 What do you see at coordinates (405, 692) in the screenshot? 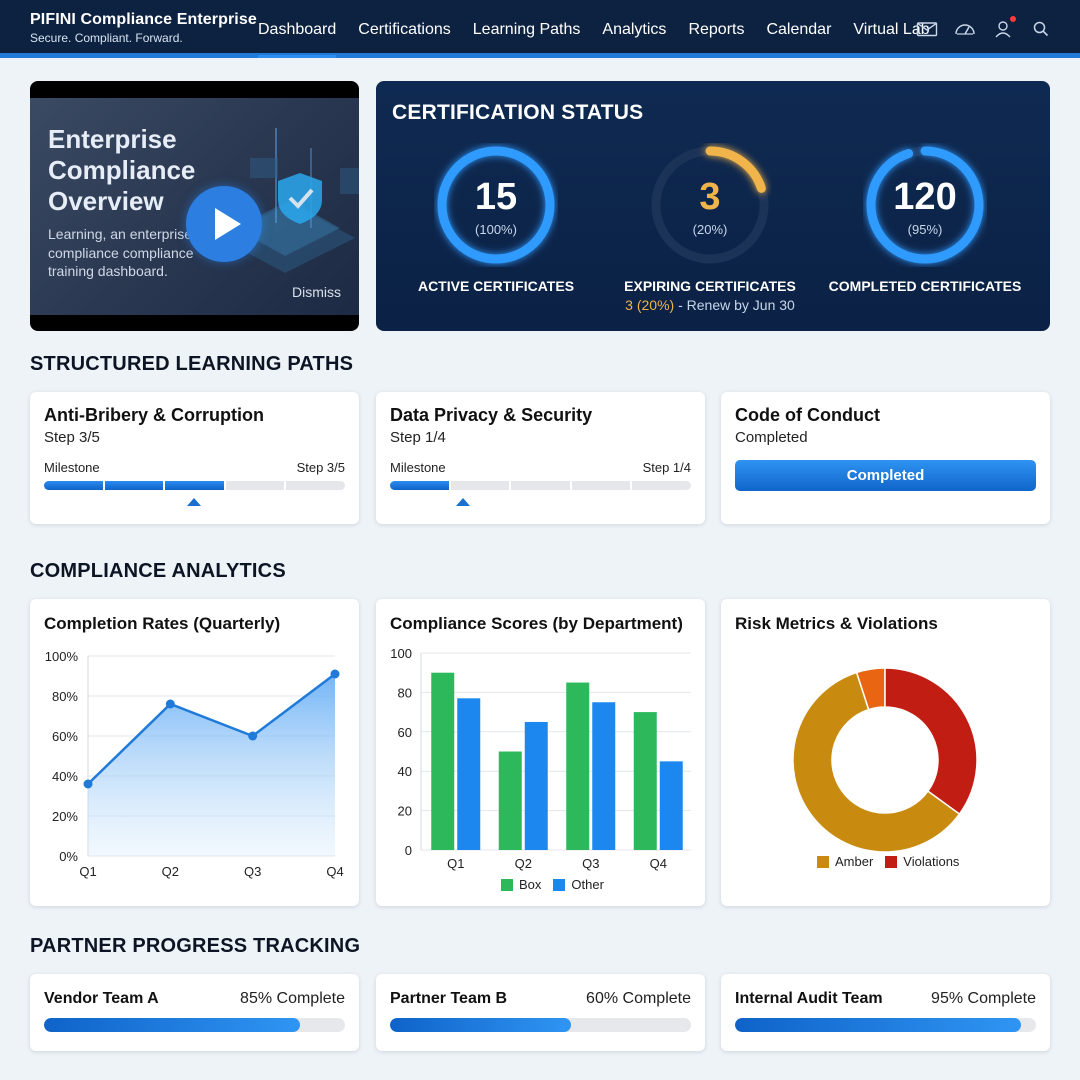
I see `y-tick-label: 80` at bounding box center [405, 692].